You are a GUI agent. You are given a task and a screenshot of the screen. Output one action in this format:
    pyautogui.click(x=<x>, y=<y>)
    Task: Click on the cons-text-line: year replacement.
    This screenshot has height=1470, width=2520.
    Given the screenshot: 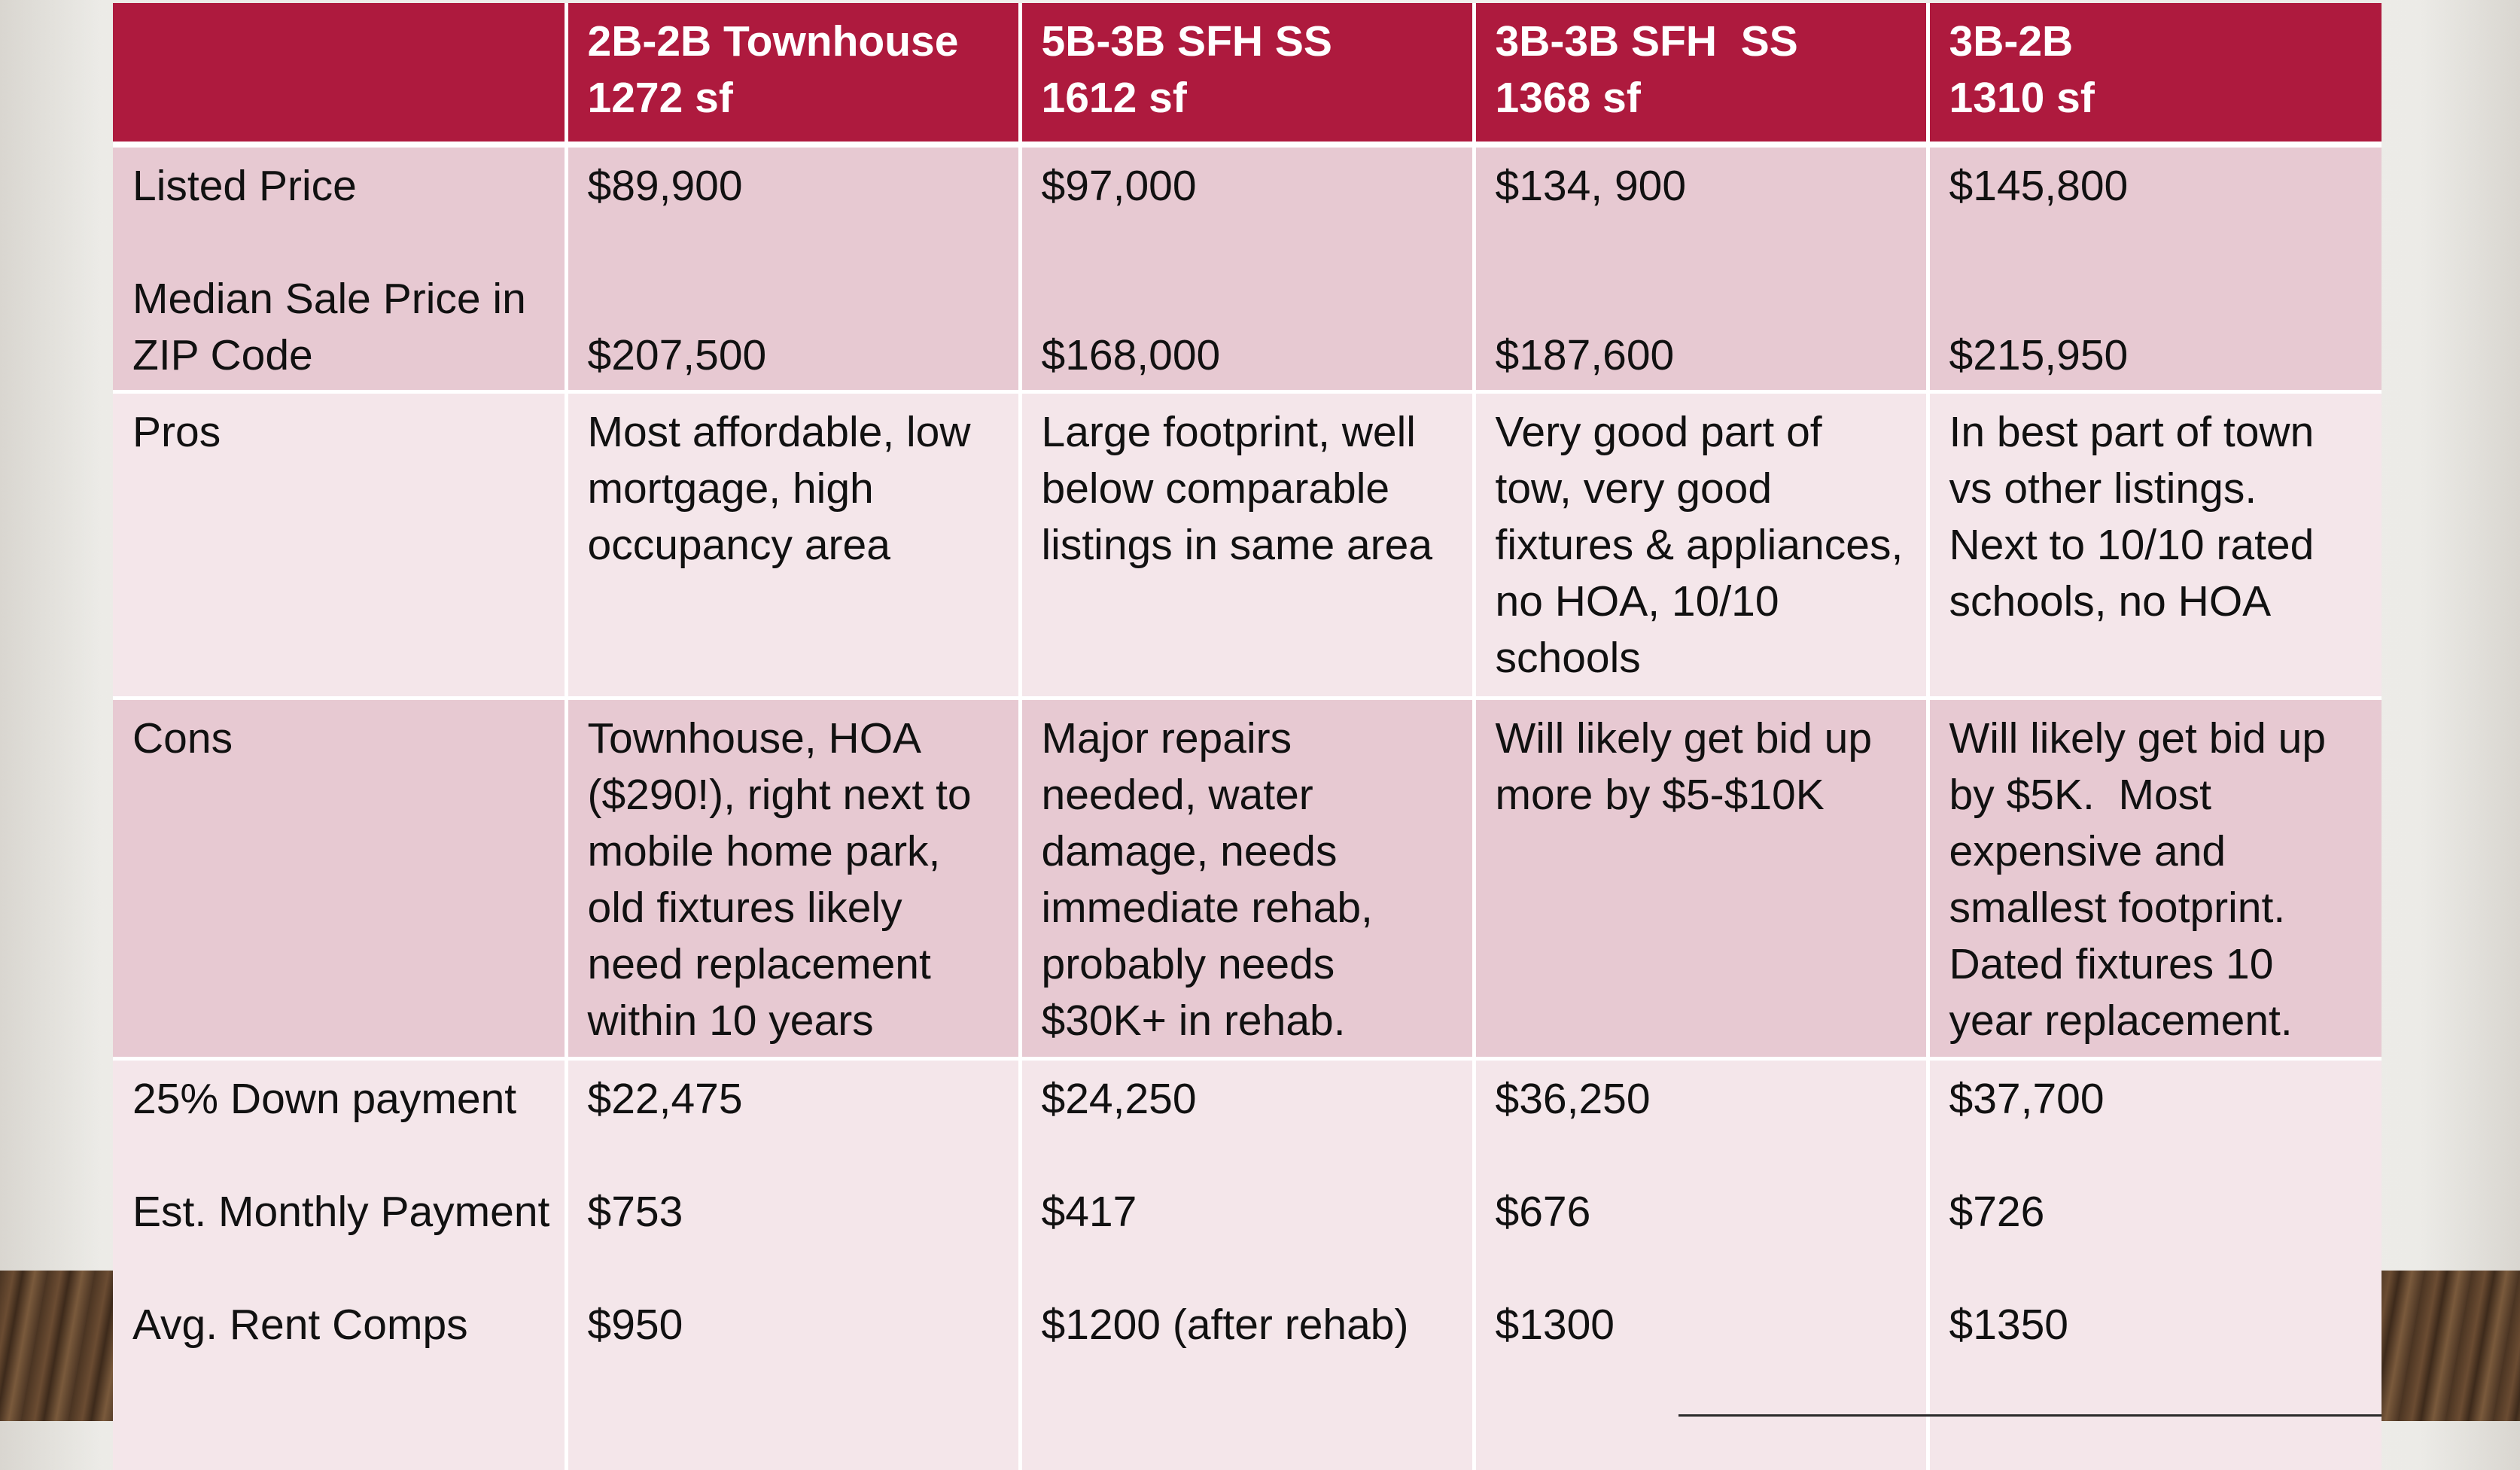 What is the action you would take?
    pyautogui.click(x=2156, y=1021)
    